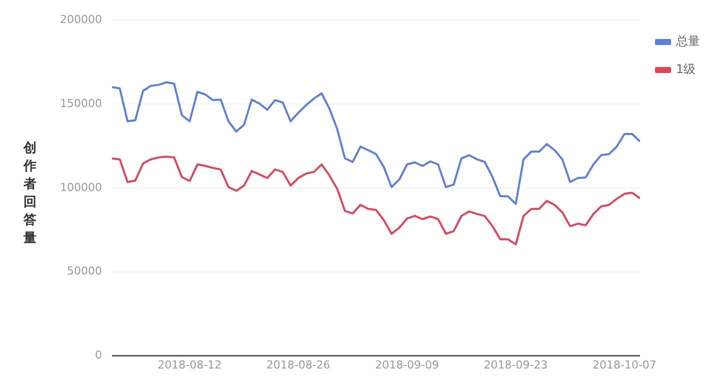 The height and width of the screenshot is (385, 720). I want to click on x-tick-label: 2018-09-23, so click(516, 365).